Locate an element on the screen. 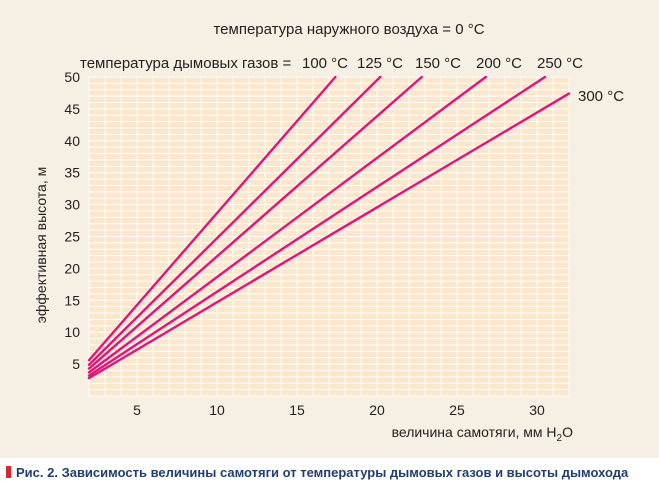  x-axis-label-sub: 2 is located at coordinates (560, 438).